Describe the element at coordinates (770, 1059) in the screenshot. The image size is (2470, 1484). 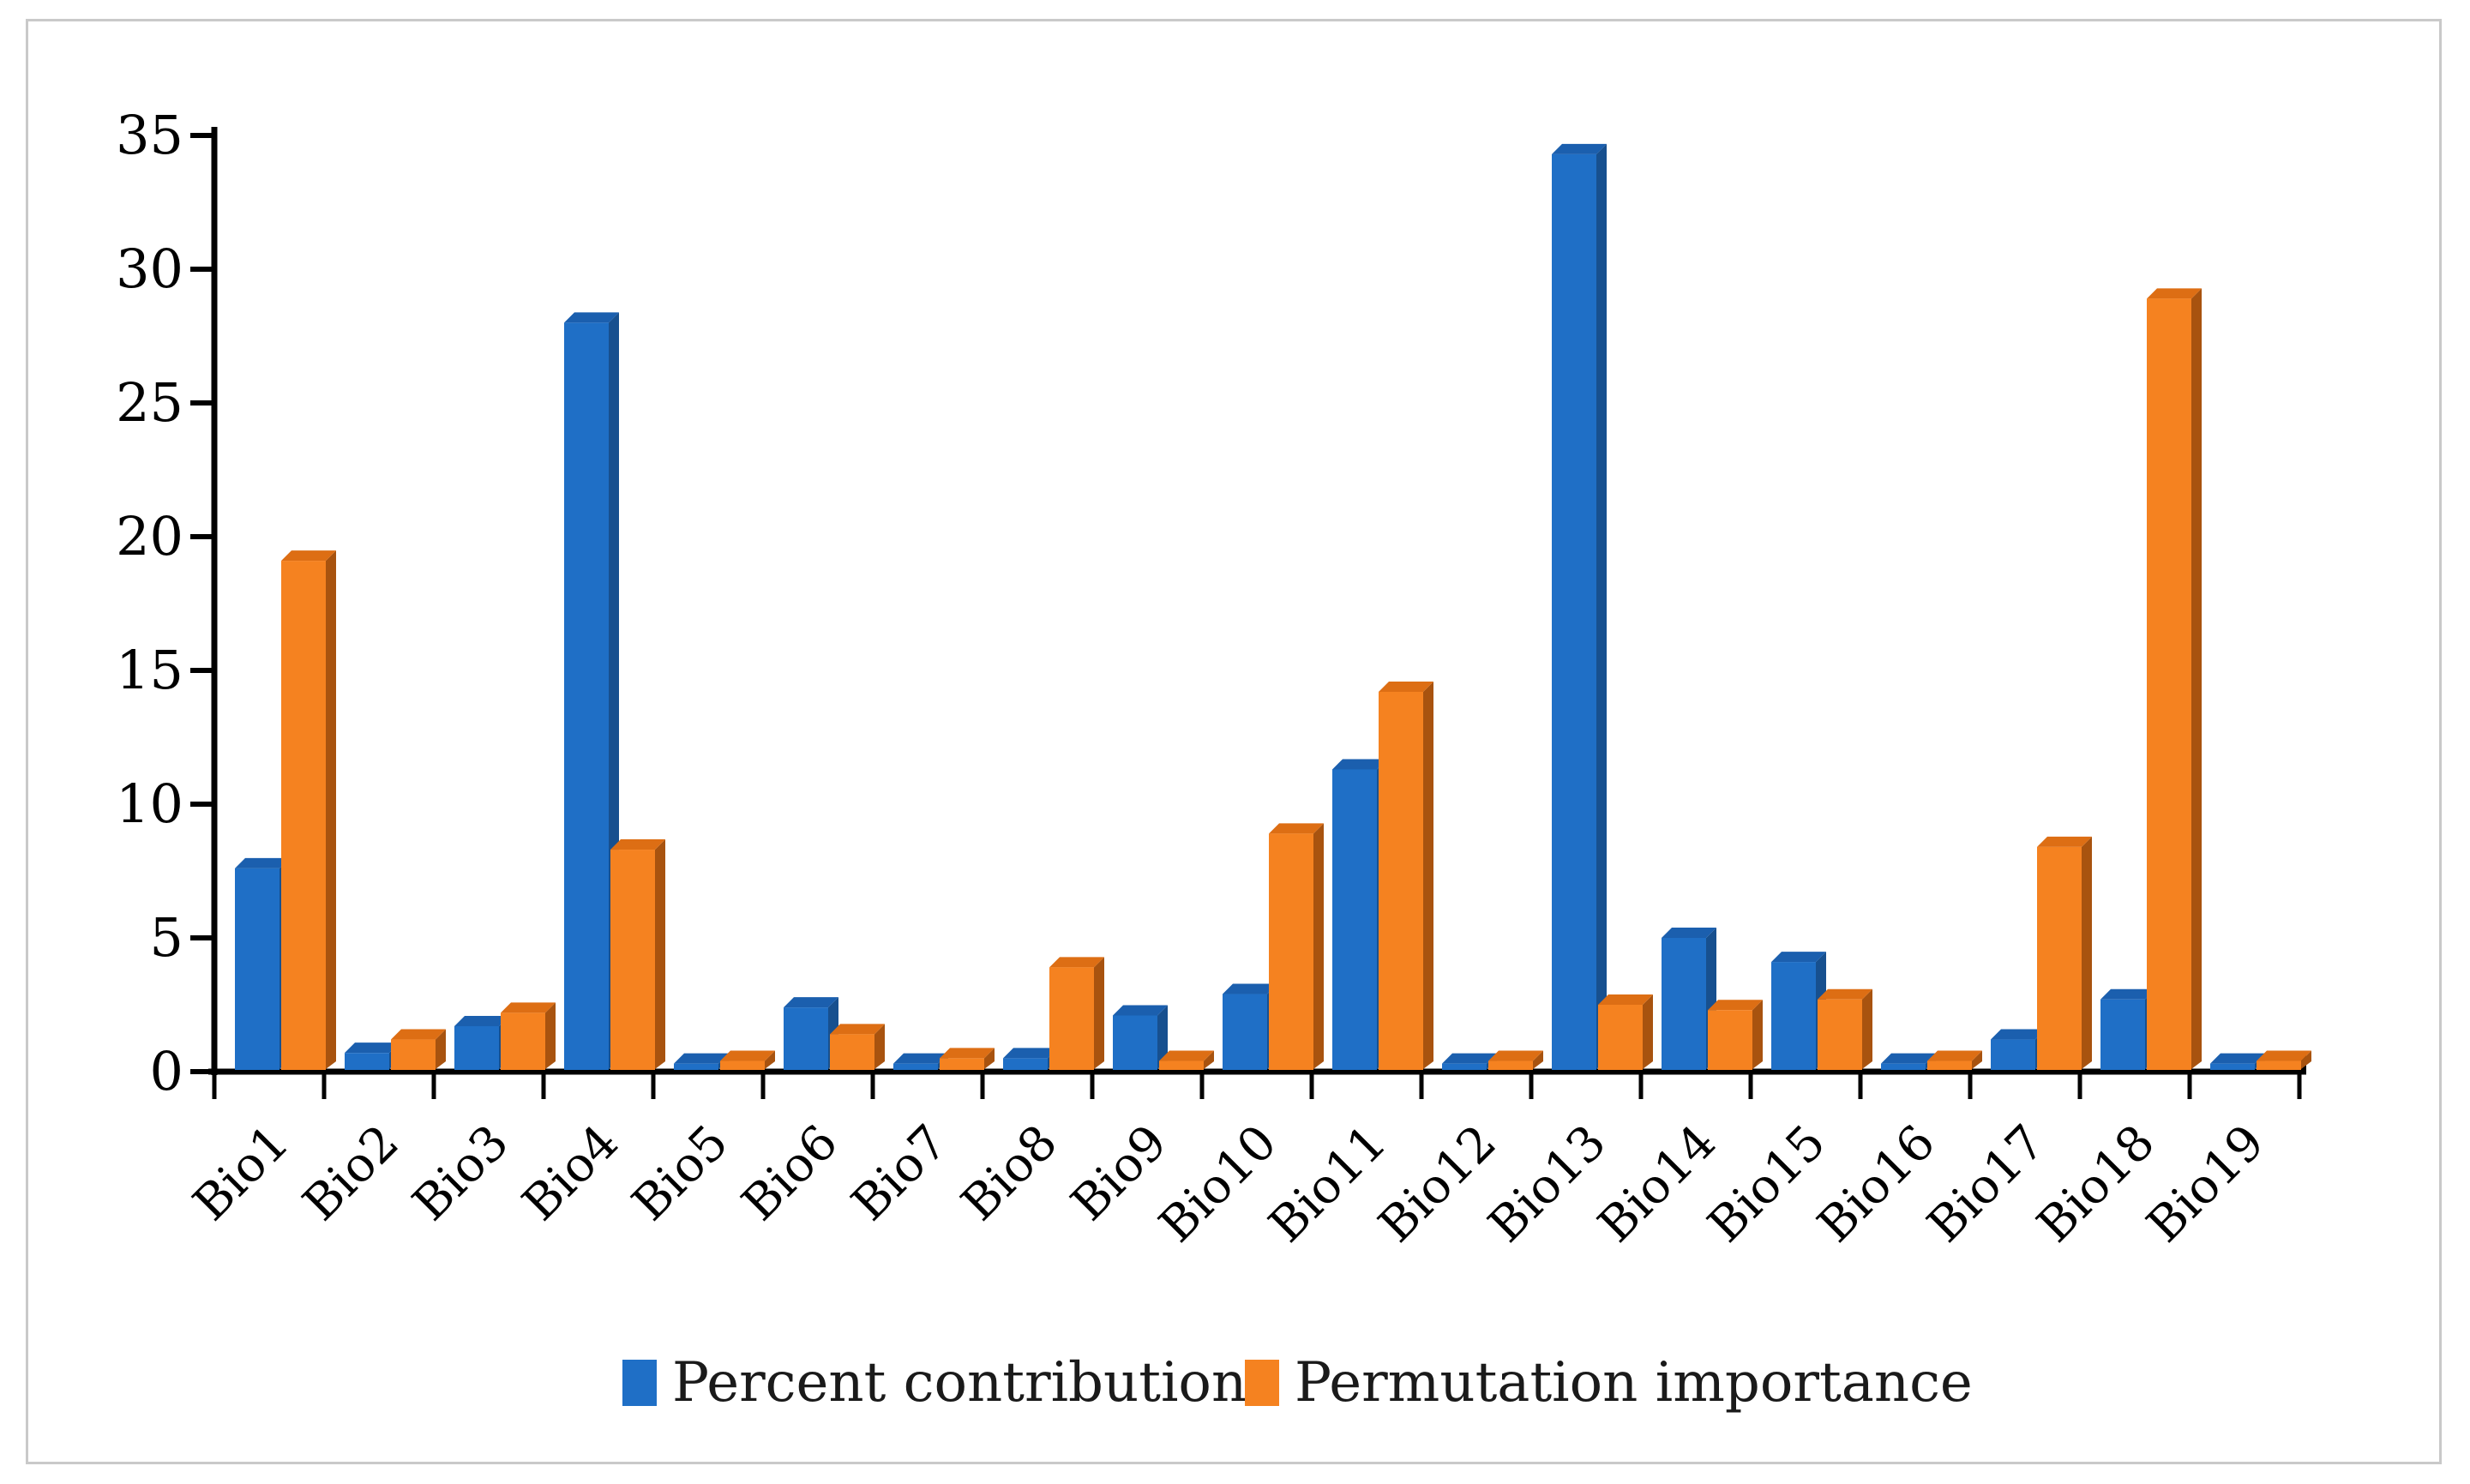
I see `bar-side-bio5-permutation-importance` at that location.